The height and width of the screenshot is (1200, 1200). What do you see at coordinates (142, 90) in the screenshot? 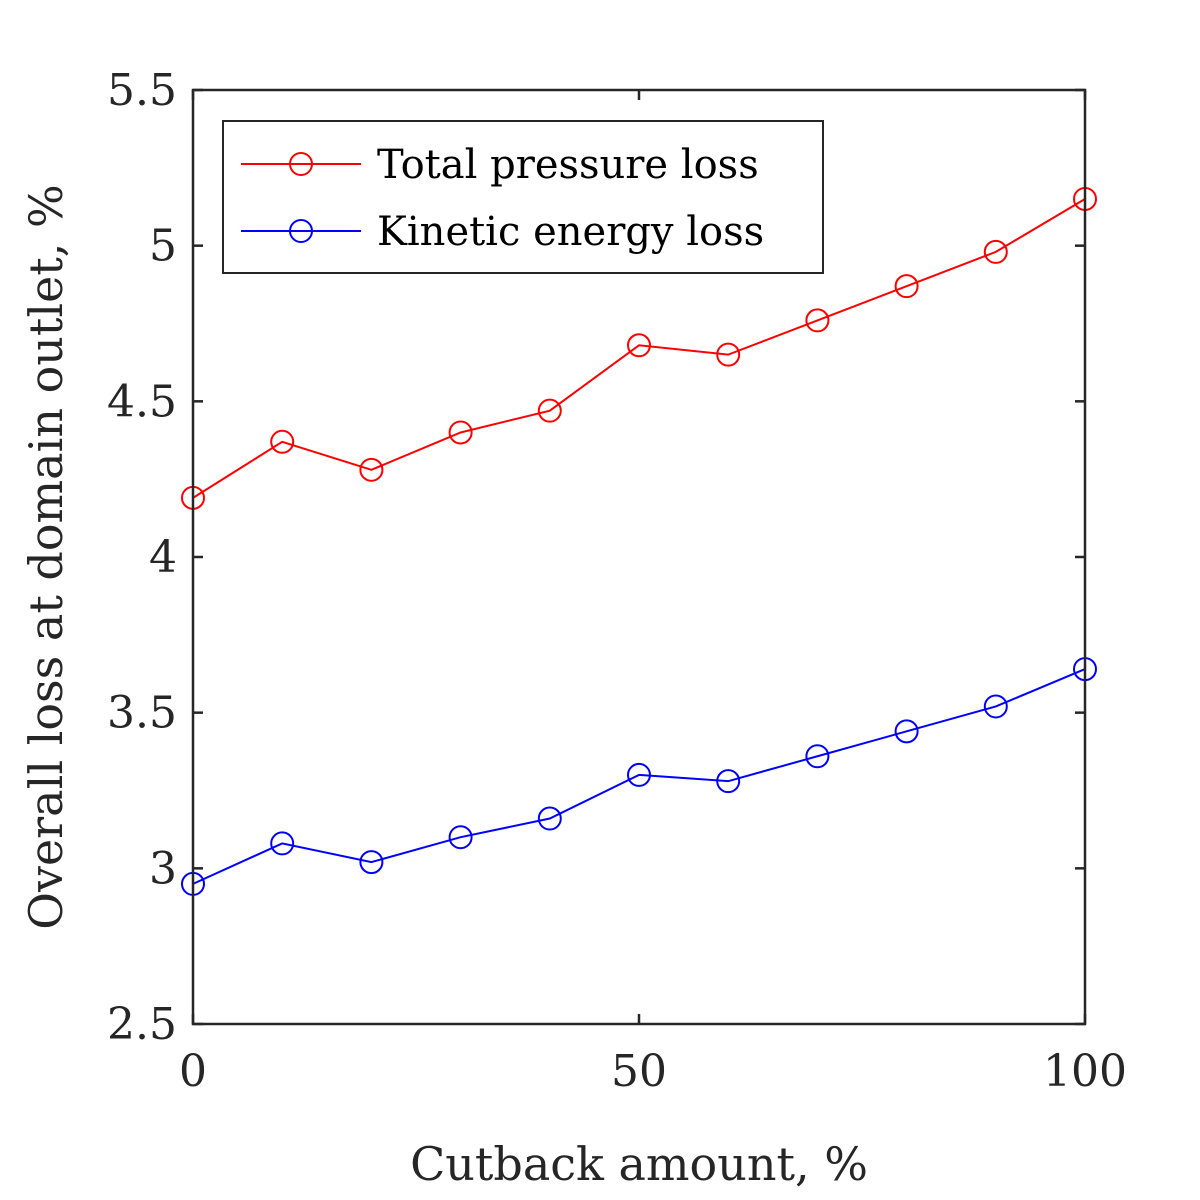
I see `y-tick-label: 5.5` at bounding box center [142, 90].